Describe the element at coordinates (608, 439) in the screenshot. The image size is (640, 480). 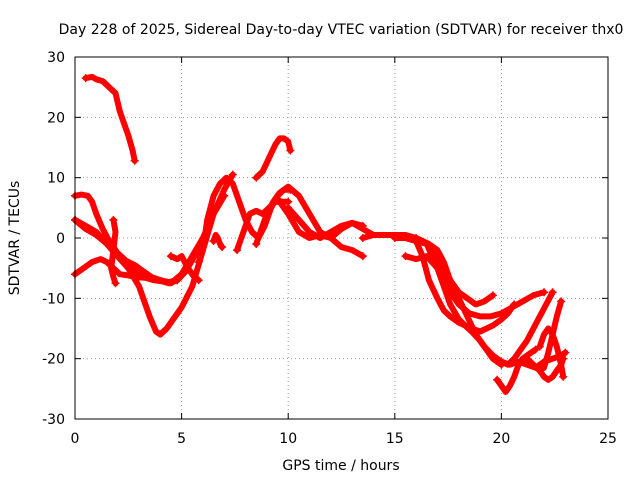
I see `x-tick-label: 25` at that location.